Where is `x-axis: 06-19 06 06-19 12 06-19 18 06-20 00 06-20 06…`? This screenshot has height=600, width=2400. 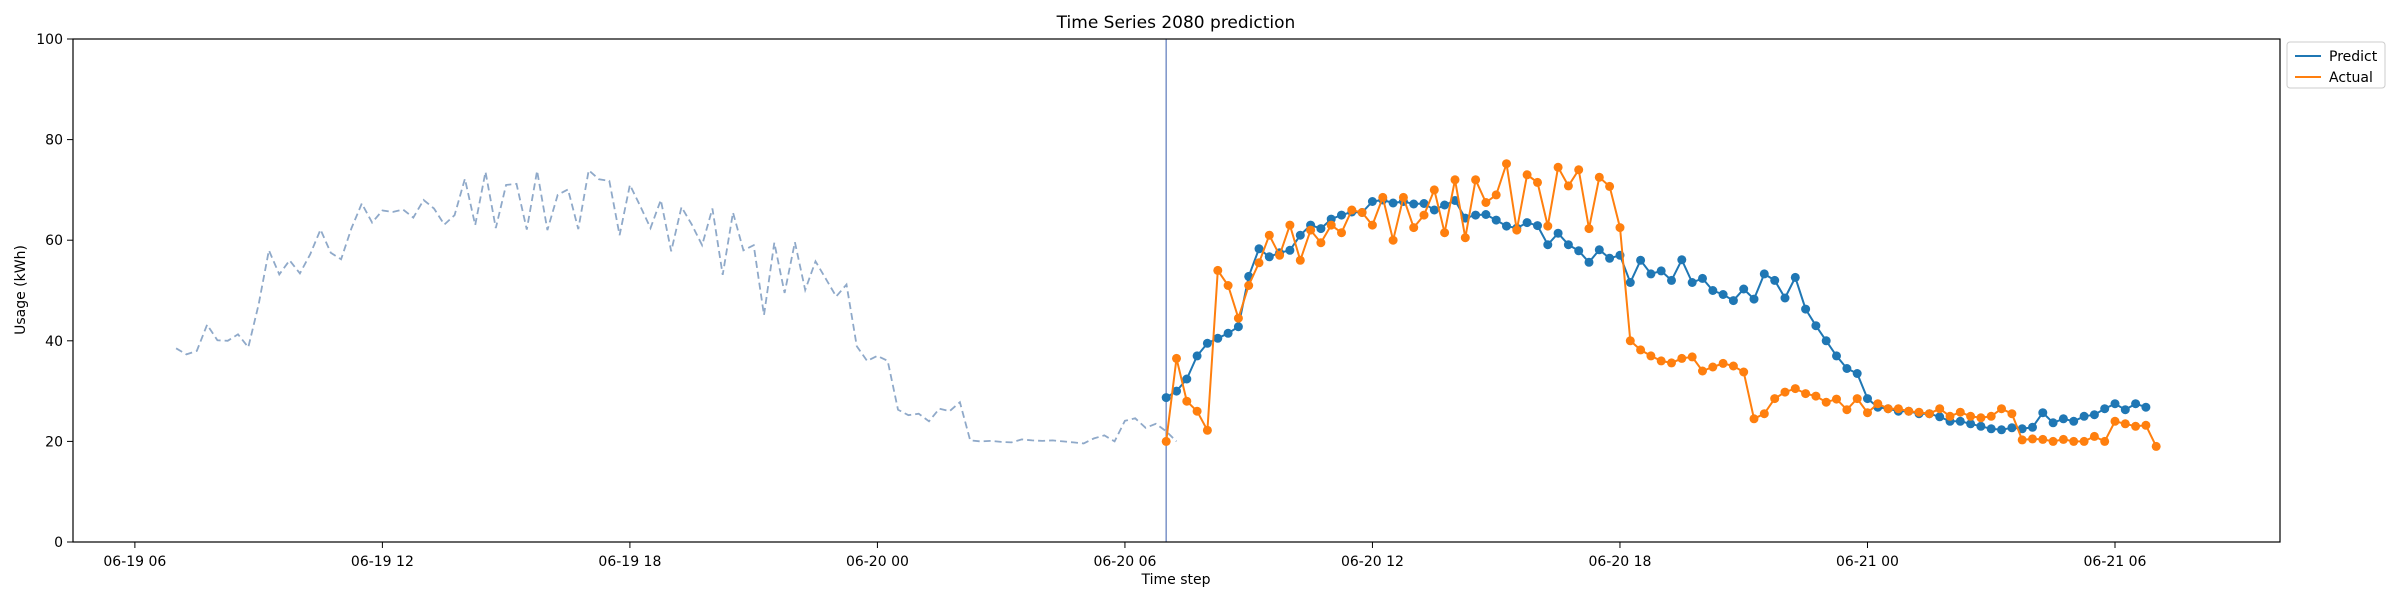
x-axis: 06-19 06 06-19 12 06-19 18 06-20 00 06-20 06… is located at coordinates (1125, 556).